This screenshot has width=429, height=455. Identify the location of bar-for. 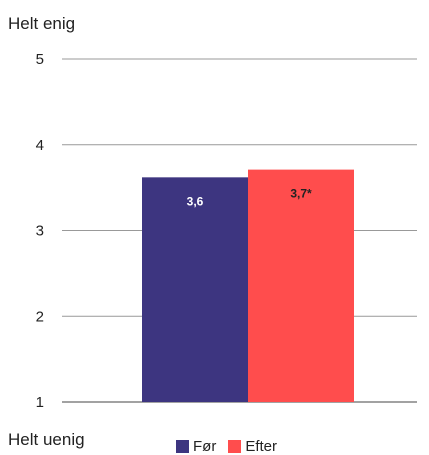
(195, 289).